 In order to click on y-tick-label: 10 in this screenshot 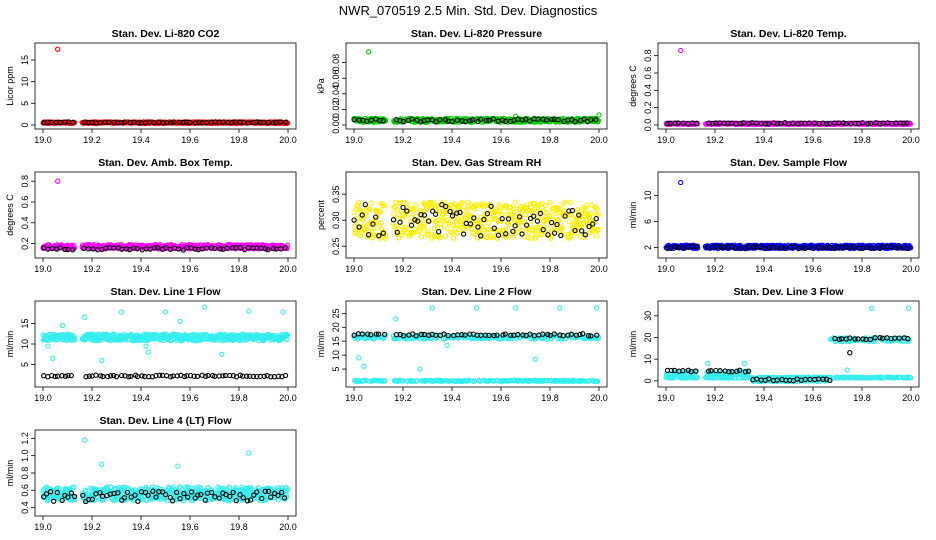, I will do `click(25, 344)`.